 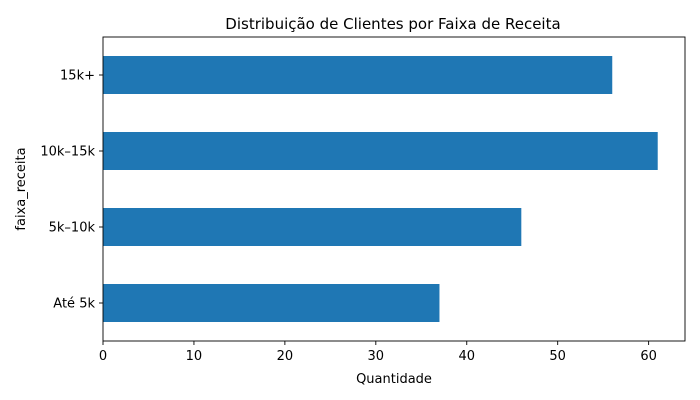 I want to click on x-tick-label: 60, so click(x=648, y=356).